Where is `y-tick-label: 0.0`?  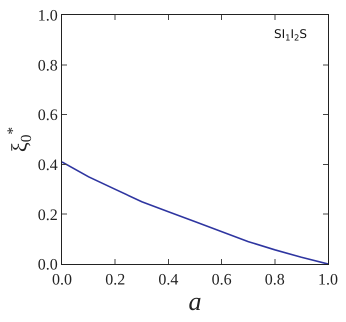
y-tick-label: 0.0 is located at coordinates (48, 265).